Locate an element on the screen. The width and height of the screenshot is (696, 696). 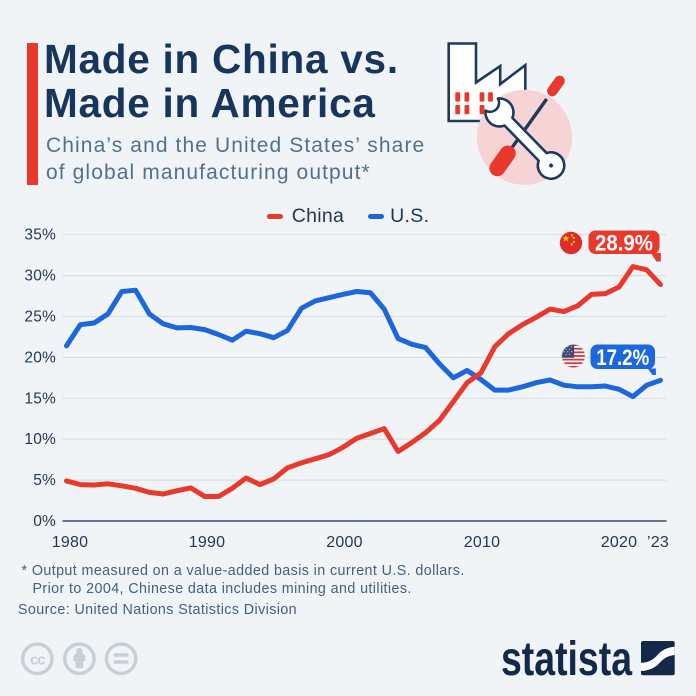
svg-text: 0% is located at coordinates (44, 521).